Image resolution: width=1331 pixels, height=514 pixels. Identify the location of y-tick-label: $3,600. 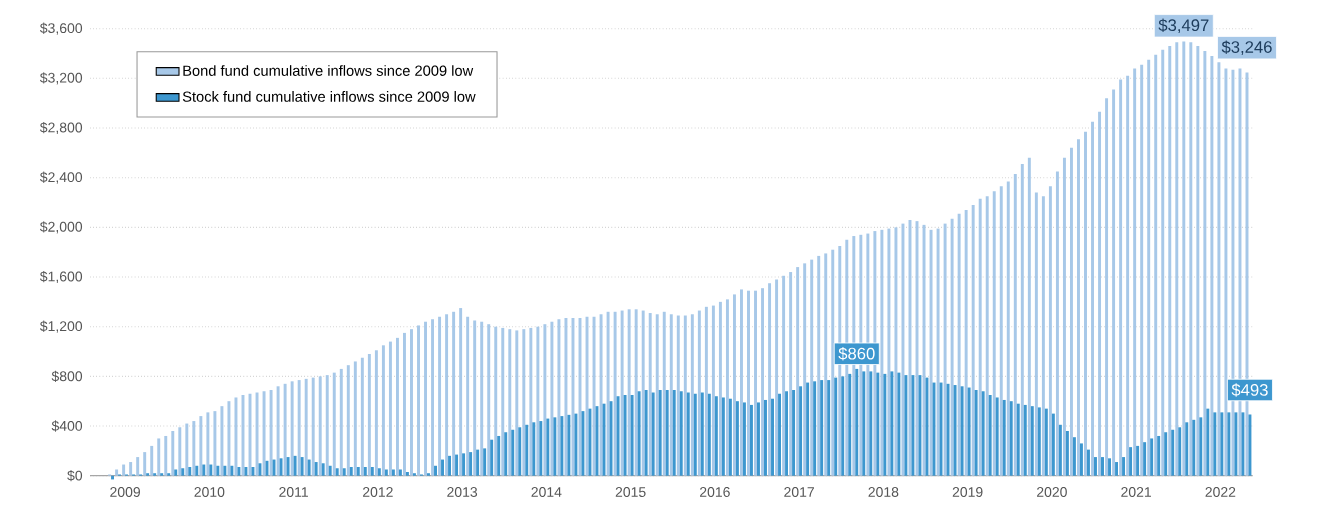
(61, 28).